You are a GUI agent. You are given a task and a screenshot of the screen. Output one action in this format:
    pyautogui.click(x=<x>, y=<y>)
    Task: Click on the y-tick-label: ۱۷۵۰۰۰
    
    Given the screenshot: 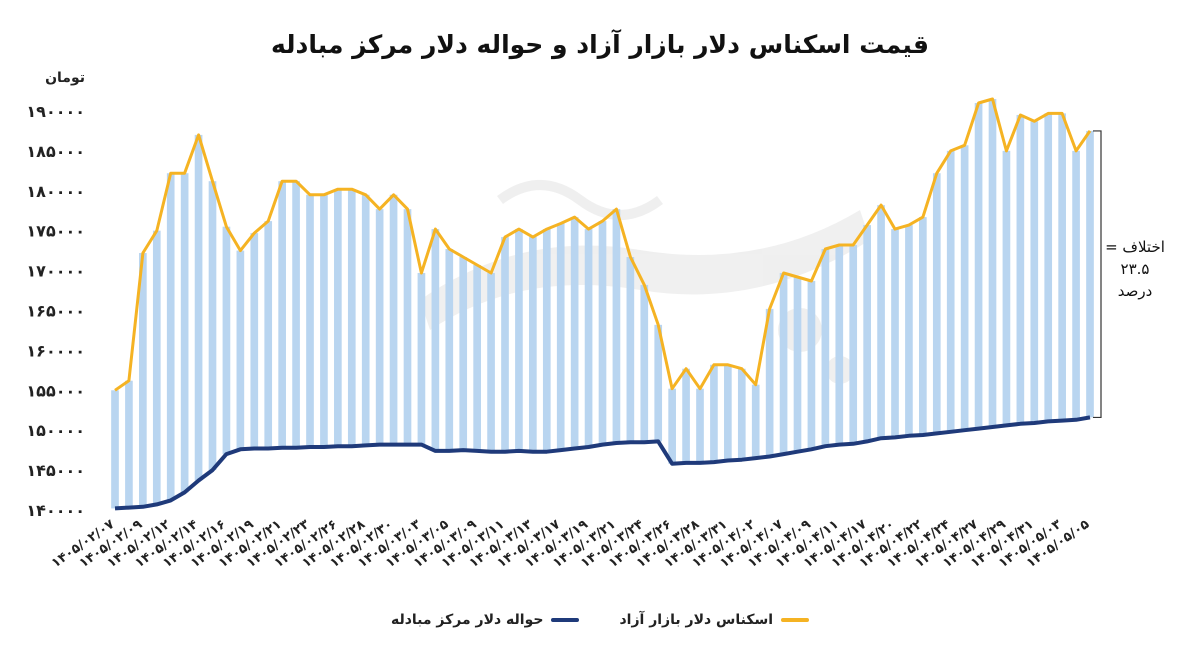 What is the action you would take?
    pyautogui.click(x=55, y=231)
    